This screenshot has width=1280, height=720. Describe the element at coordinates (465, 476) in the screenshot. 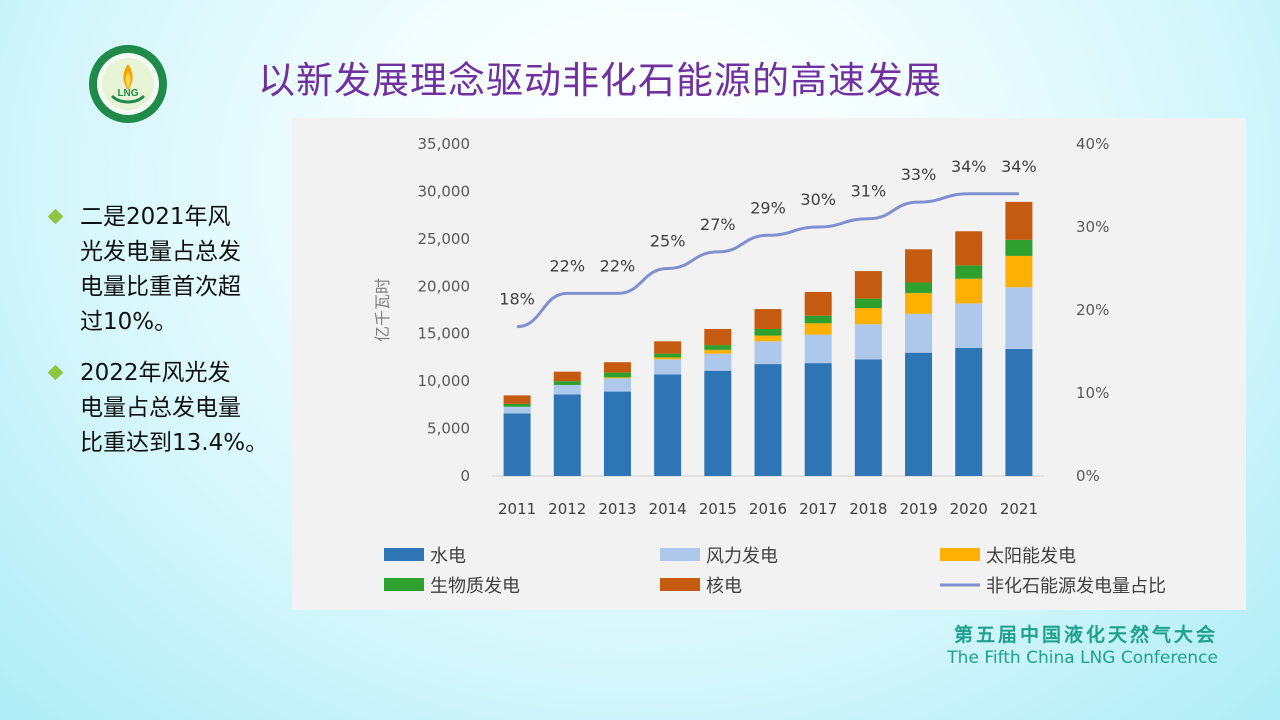

I see `y-tick-label: 0` at that location.